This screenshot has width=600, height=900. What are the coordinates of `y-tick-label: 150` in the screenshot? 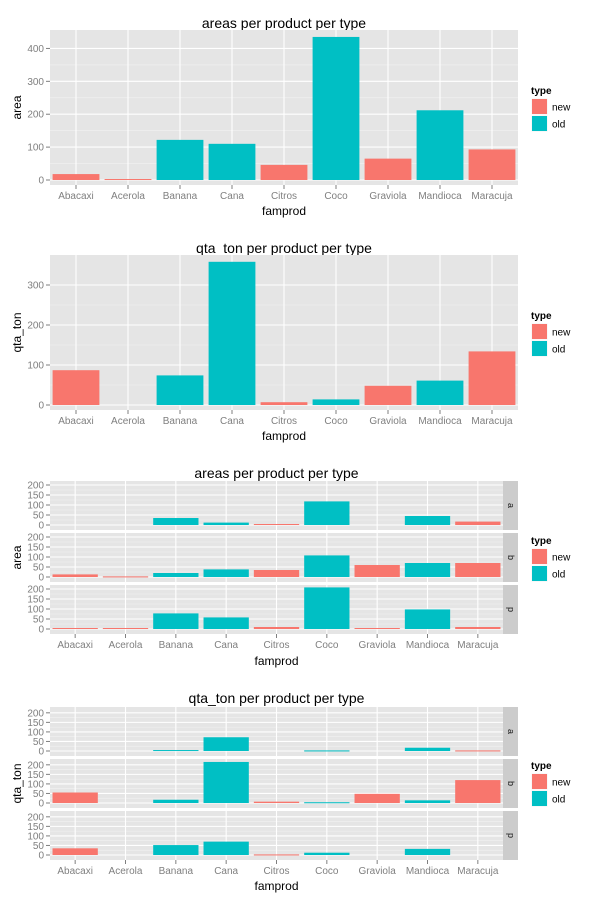 It's located at (35, 827).